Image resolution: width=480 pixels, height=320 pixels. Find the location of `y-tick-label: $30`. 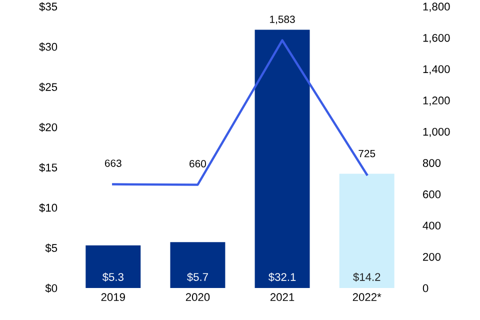

y-tick-label: $30 is located at coordinates (48, 47).